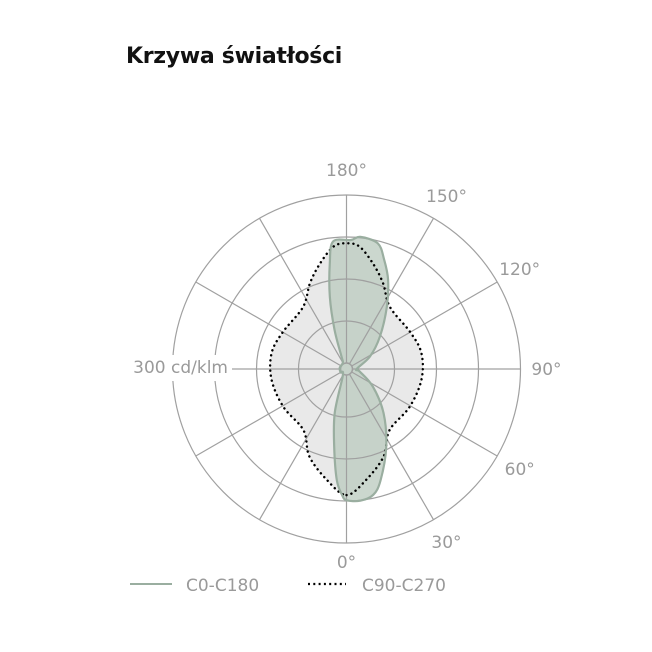 The image size is (652, 652). I want to click on chart-title: Krzywa światłości, so click(234, 56).